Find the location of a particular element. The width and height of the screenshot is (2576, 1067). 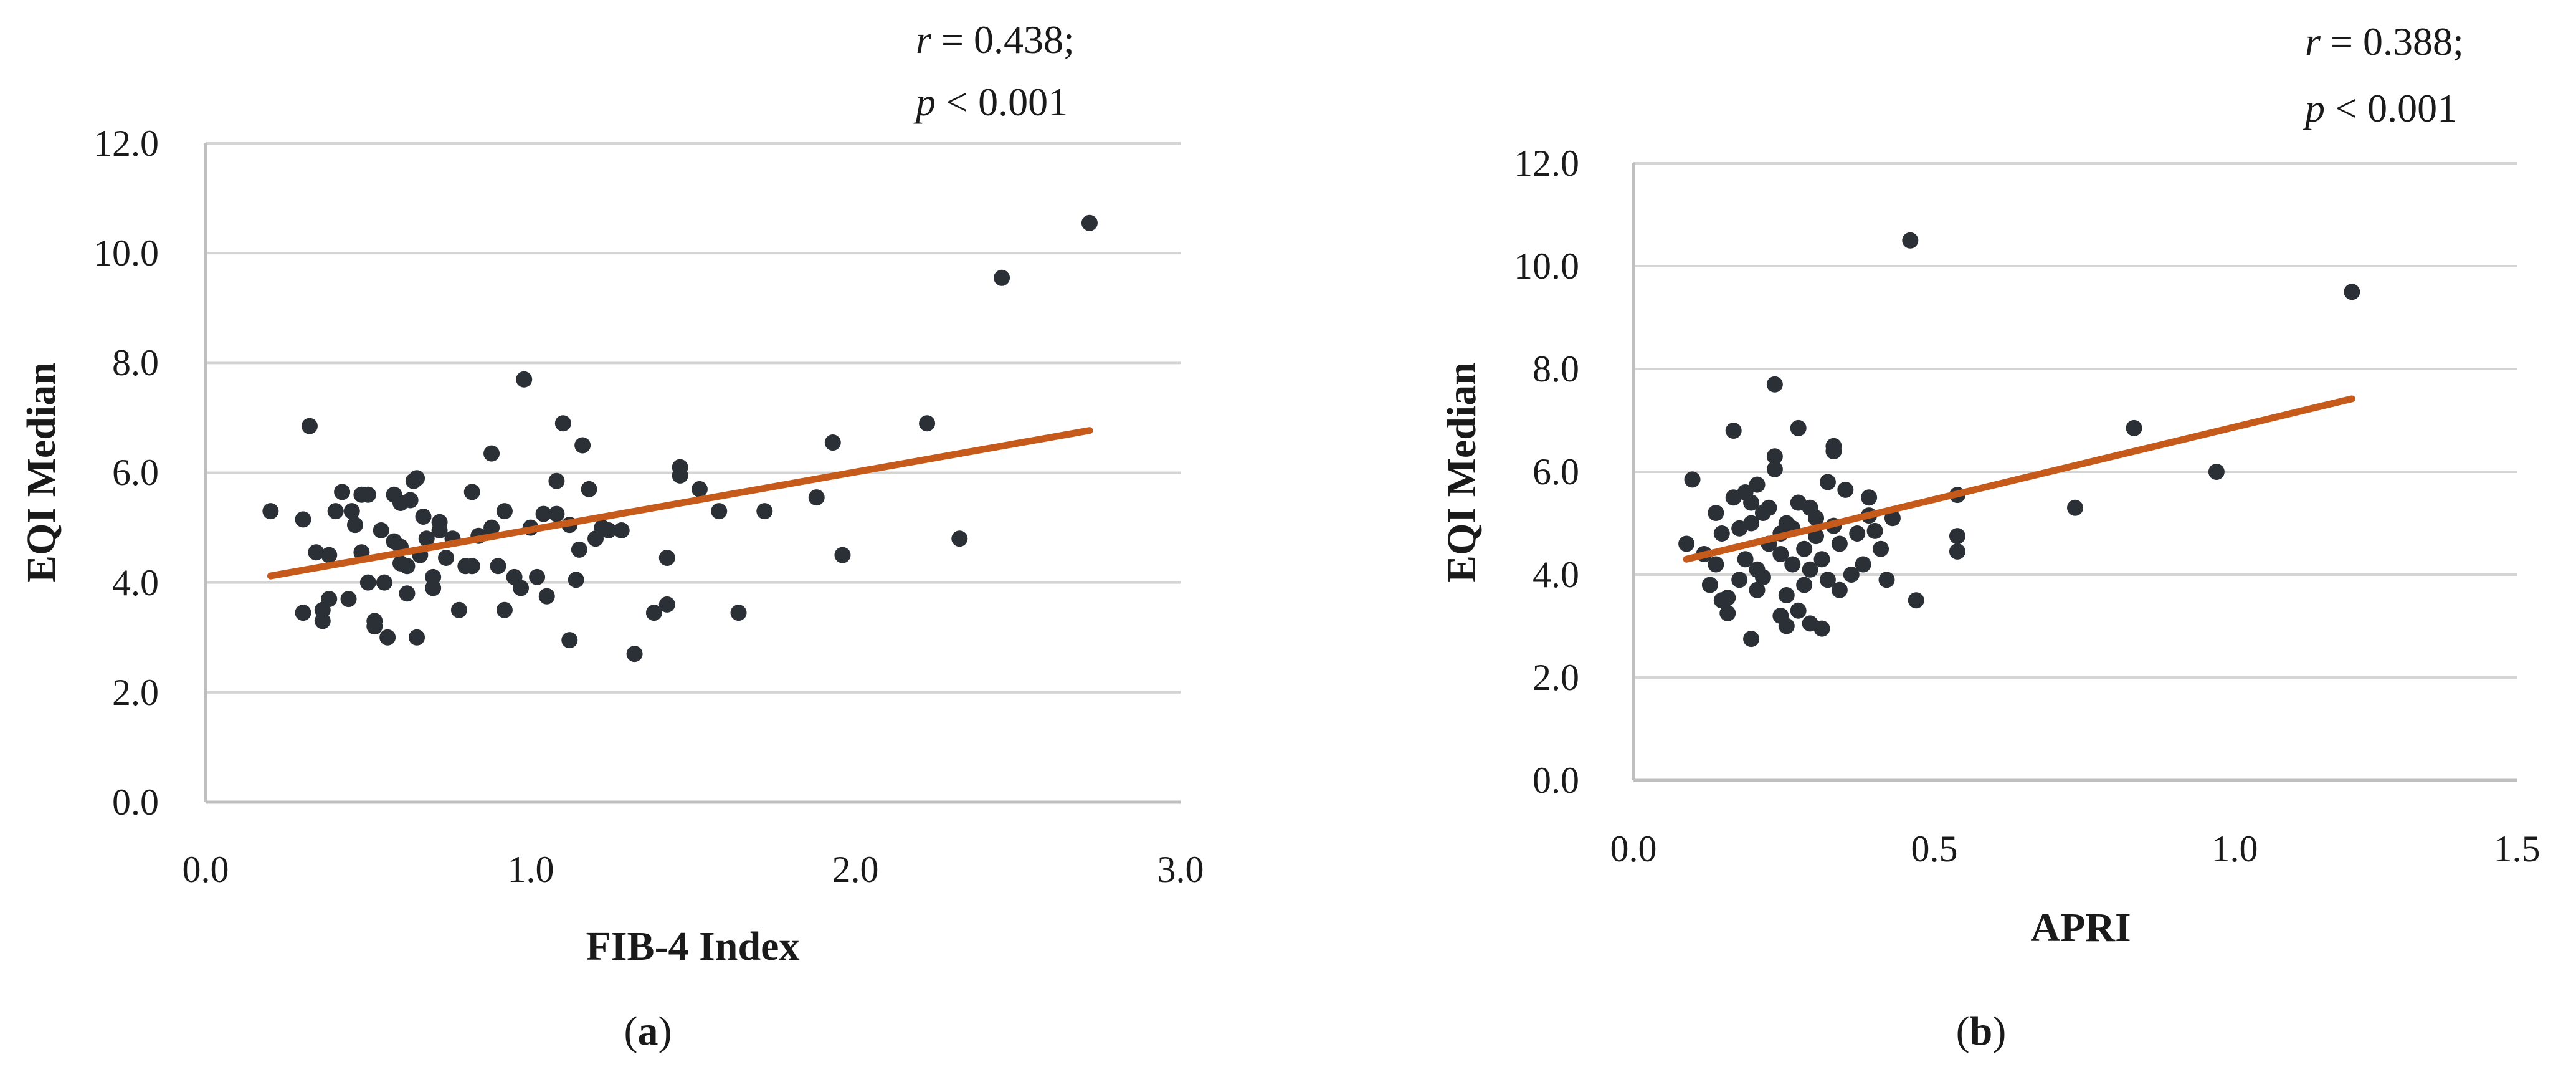

x-tick-labels-a: 0.0 1.0 2.0 3.0 is located at coordinates (693, 869).